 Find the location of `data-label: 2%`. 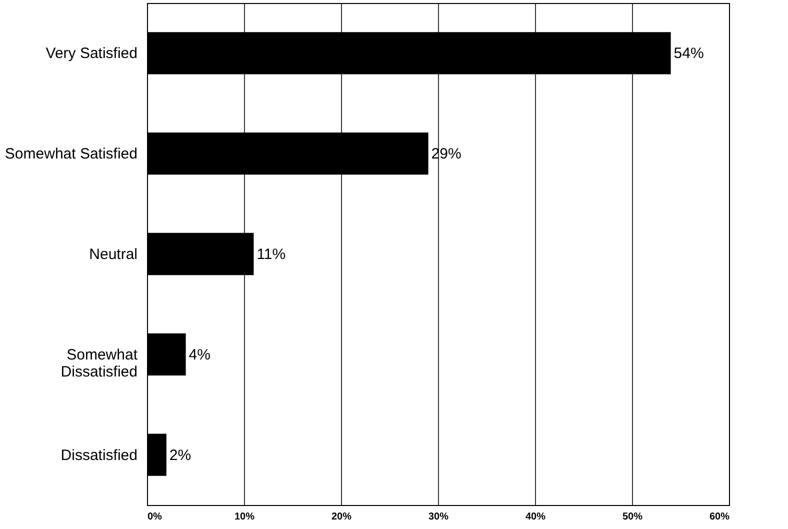

data-label: 2% is located at coordinates (180, 455).